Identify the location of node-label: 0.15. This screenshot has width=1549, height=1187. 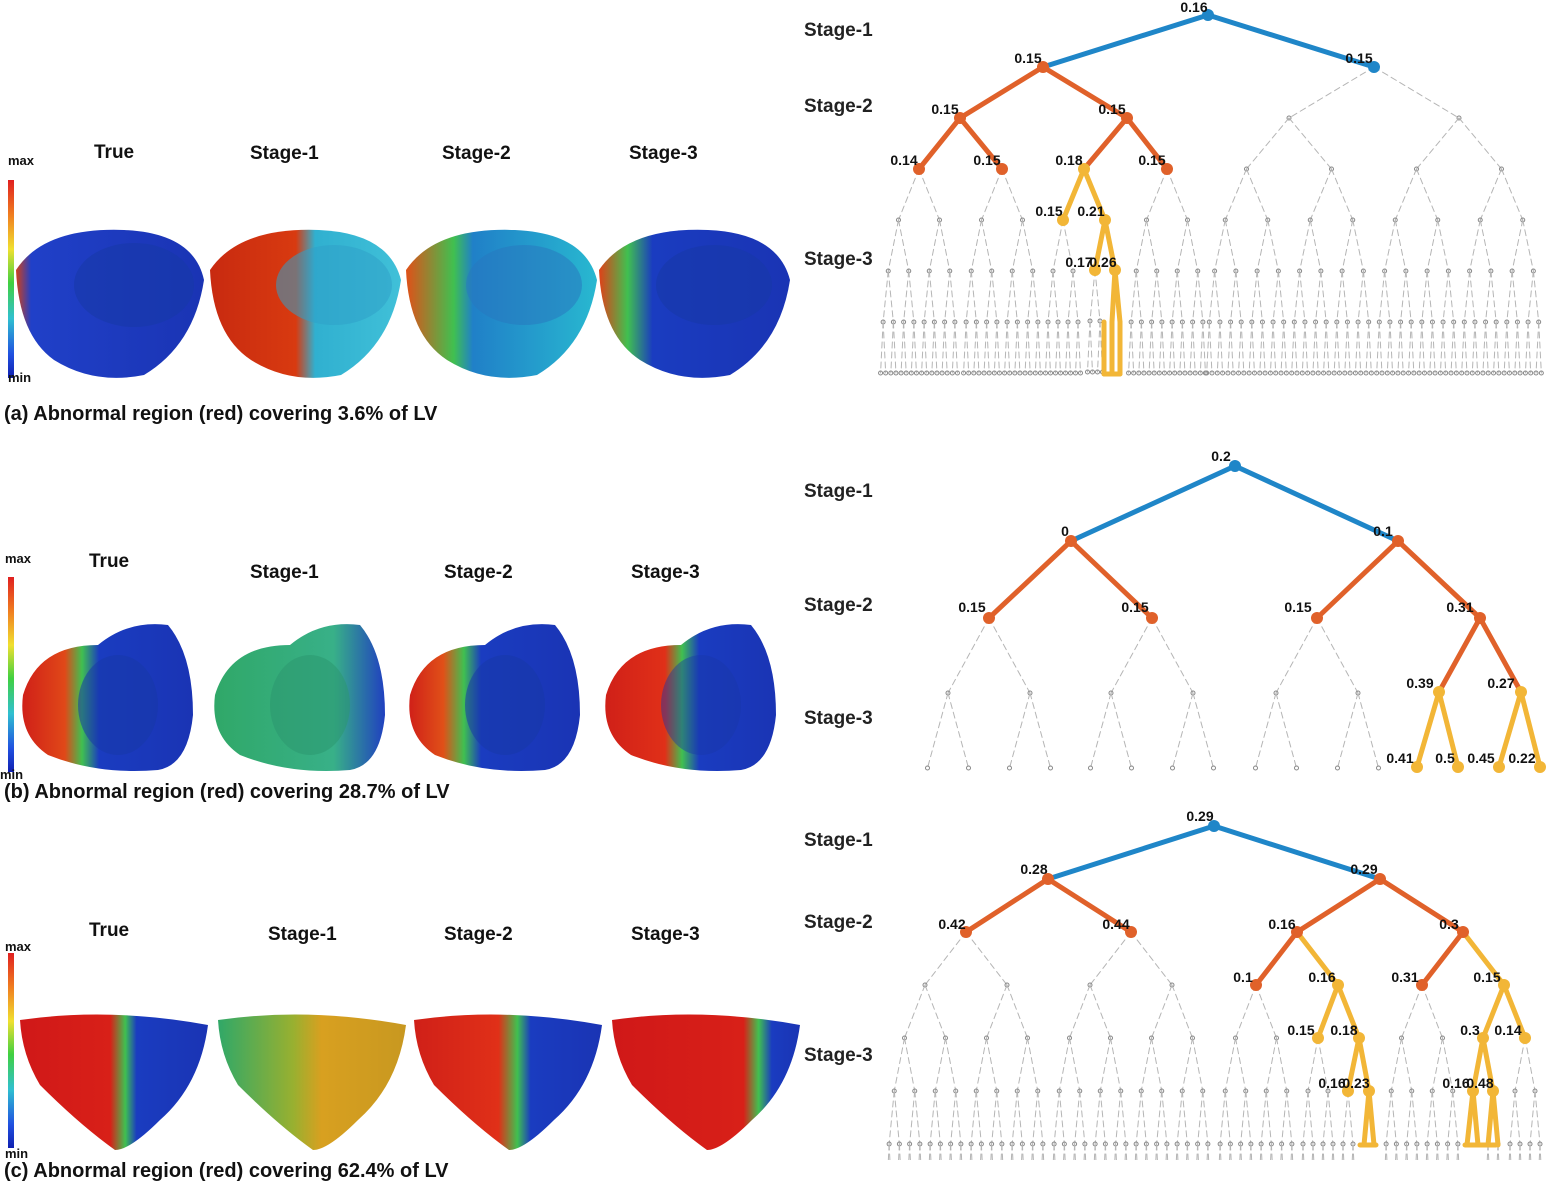
(1358, 58).